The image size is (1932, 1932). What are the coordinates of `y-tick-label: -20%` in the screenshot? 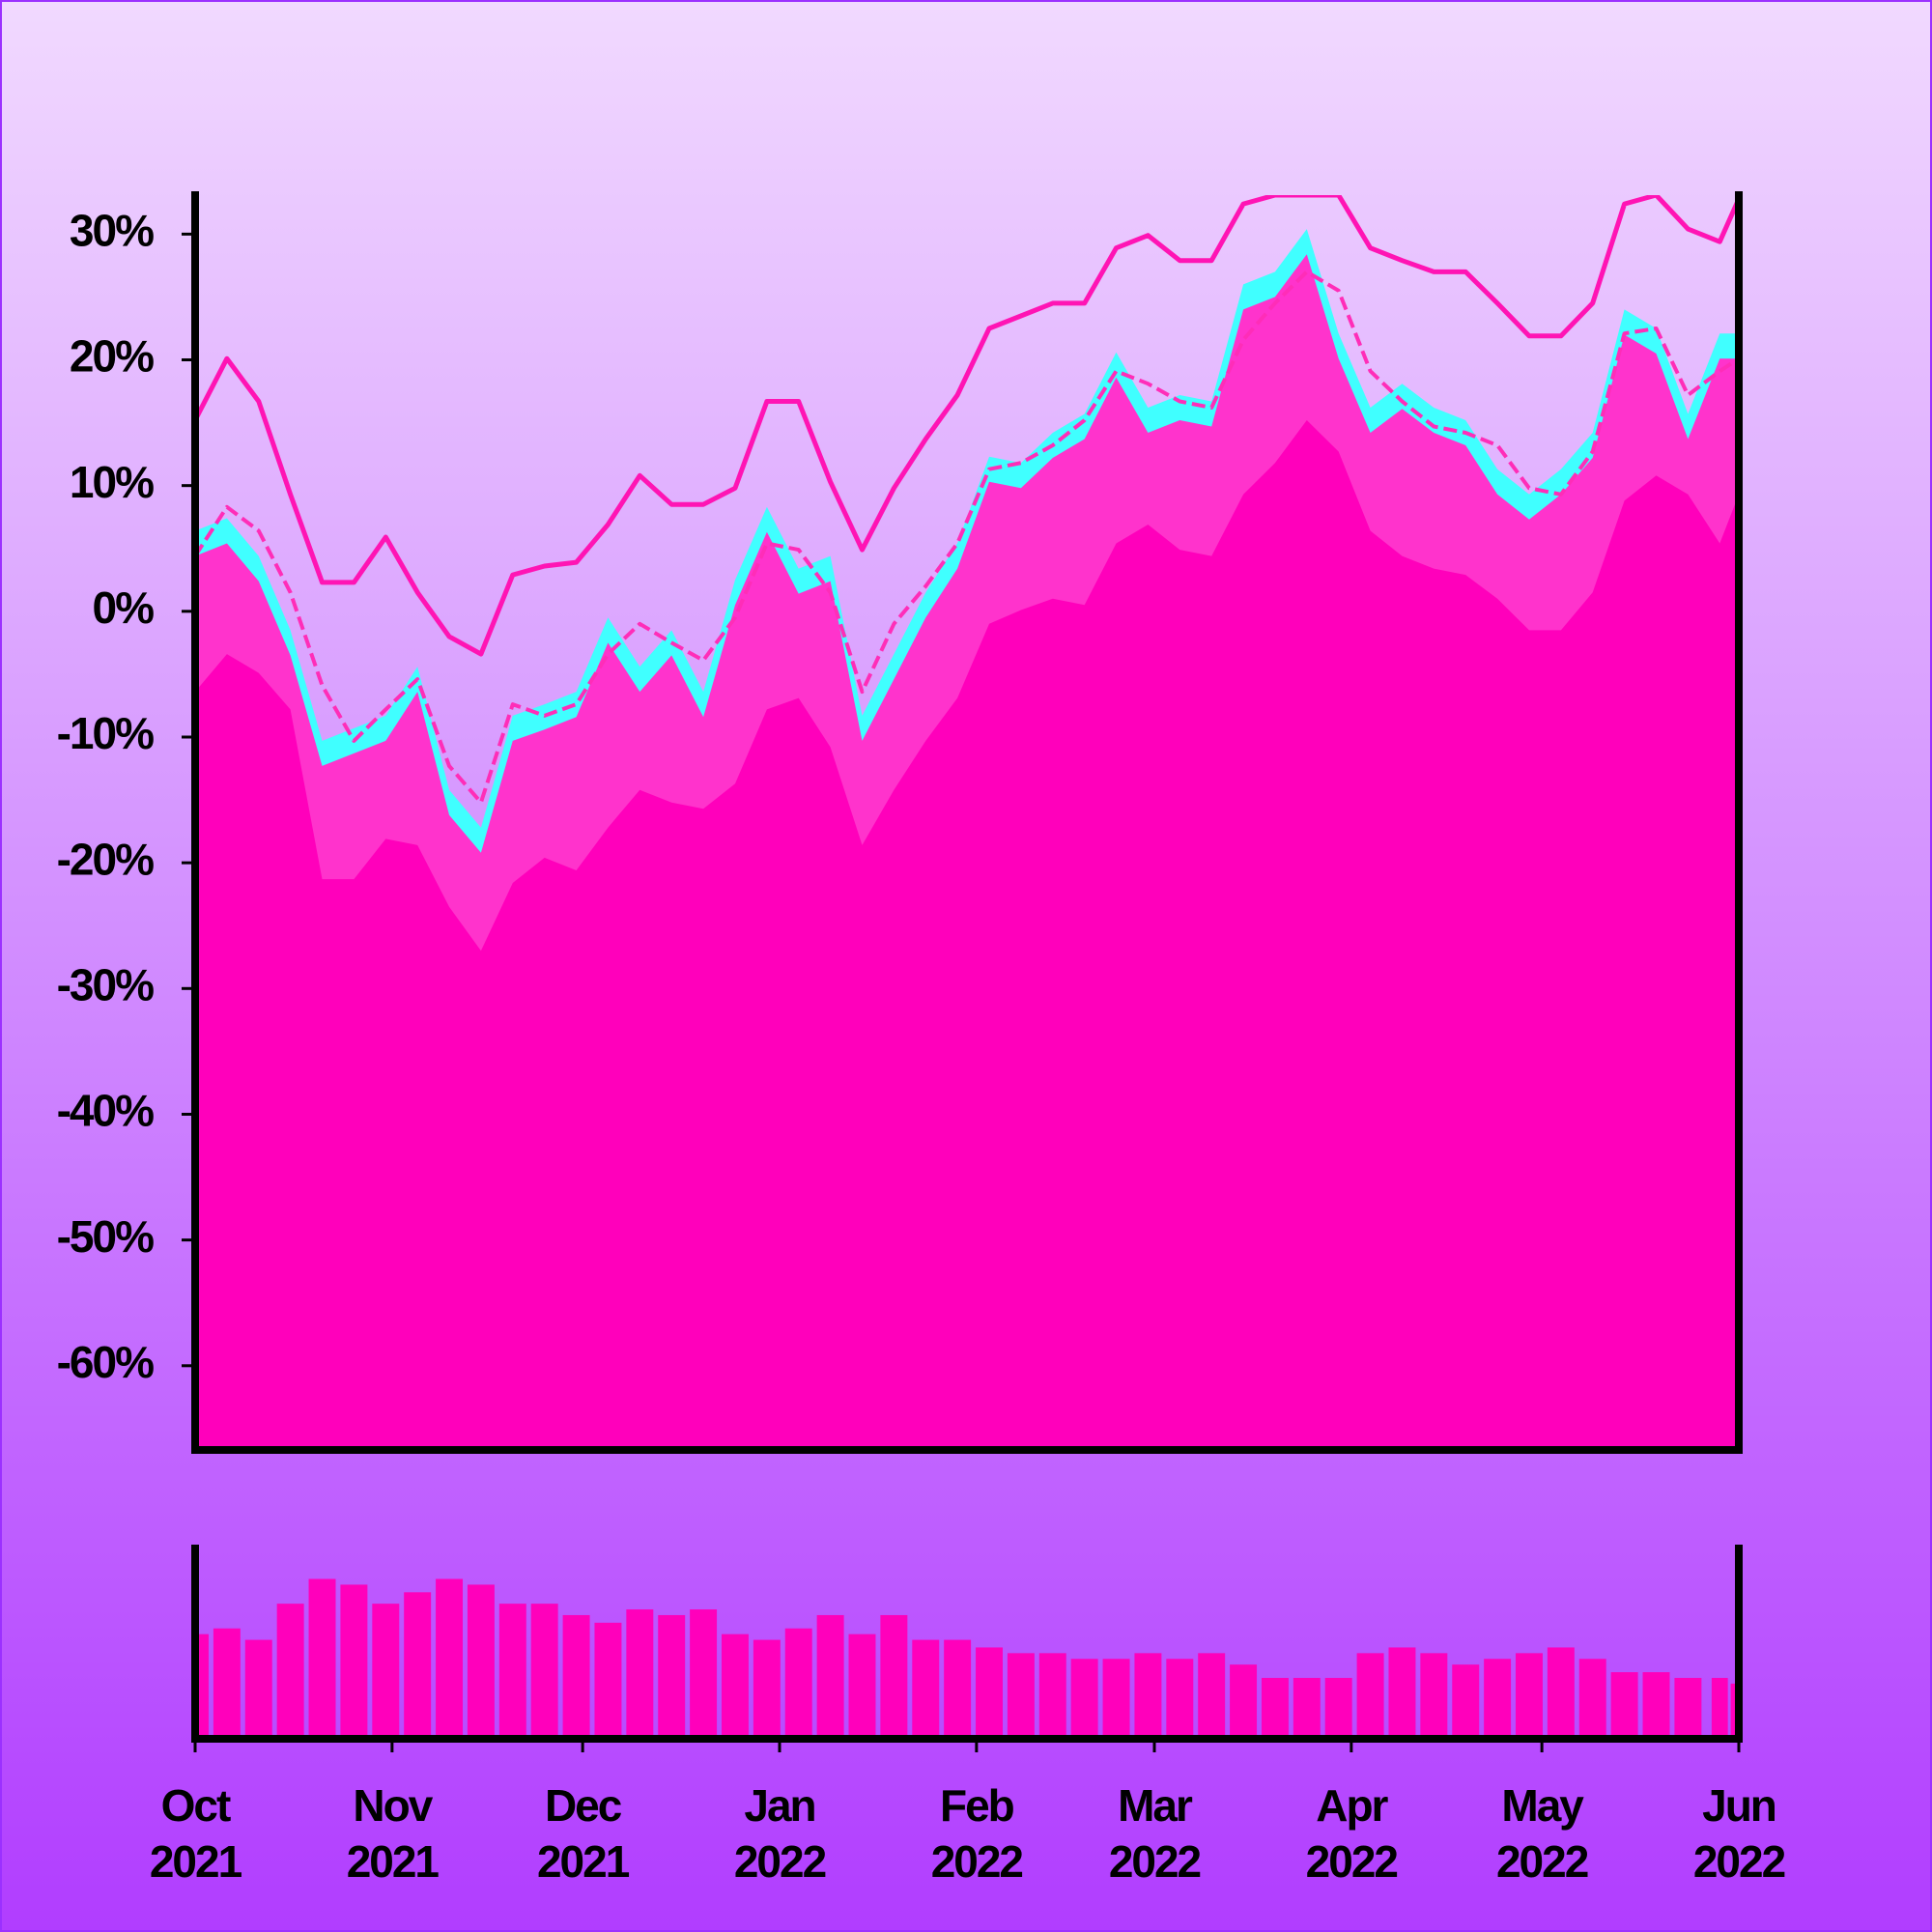 It's located at (105, 859).